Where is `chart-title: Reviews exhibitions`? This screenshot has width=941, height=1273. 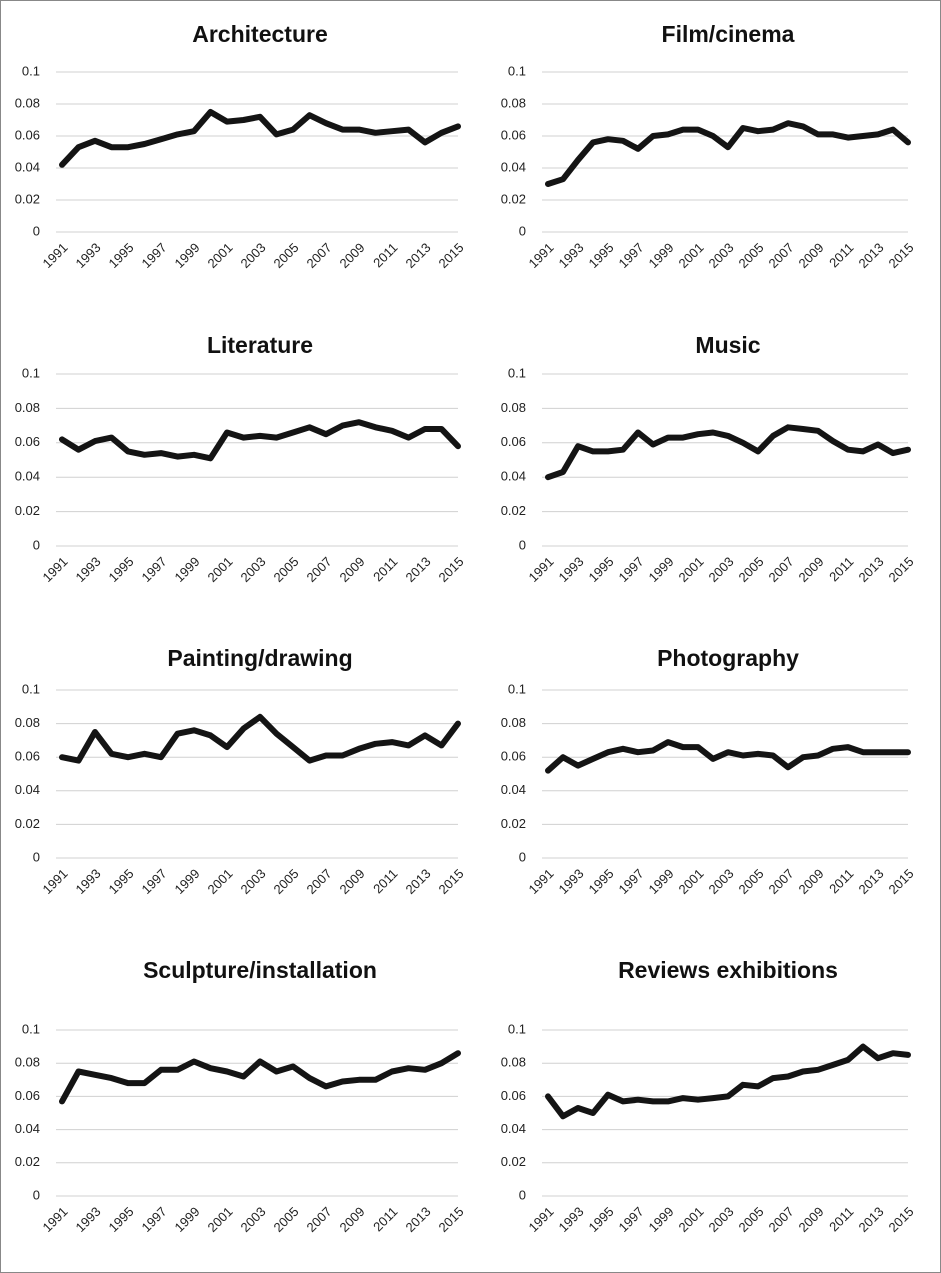 chart-title: Reviews exhibitions is located at coordinates (728, 970).